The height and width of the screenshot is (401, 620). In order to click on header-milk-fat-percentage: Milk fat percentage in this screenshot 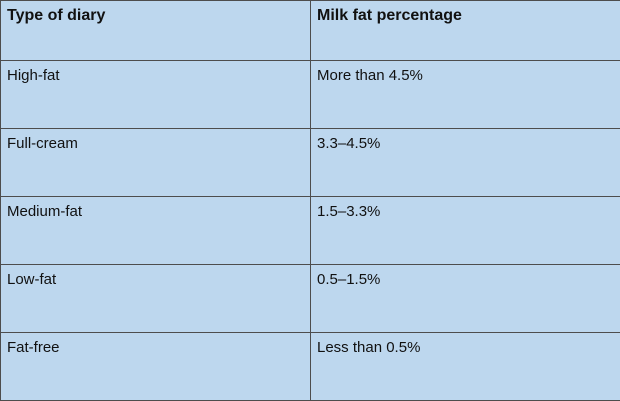, I will do `click(465, 31)`.